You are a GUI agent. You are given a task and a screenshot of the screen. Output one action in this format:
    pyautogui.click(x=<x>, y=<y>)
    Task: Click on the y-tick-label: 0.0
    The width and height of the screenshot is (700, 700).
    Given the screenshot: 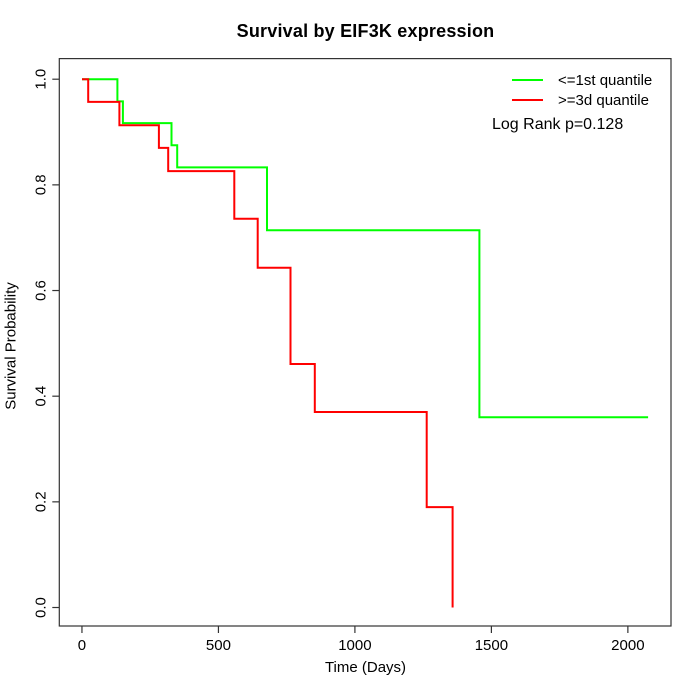 What is the action you would take?
    pyautogui.click(x=40, y=607)
    